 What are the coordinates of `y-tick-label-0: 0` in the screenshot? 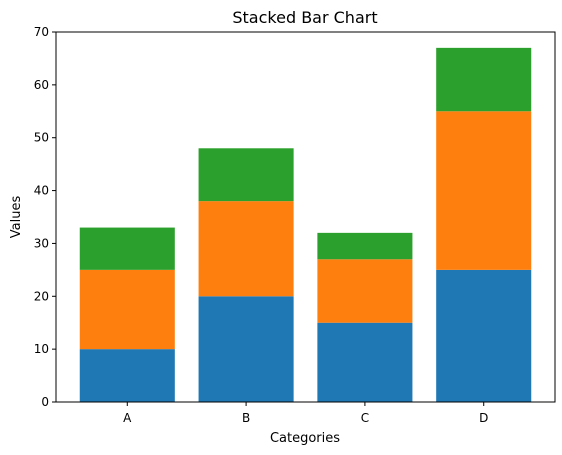 It's located at (45, 402).